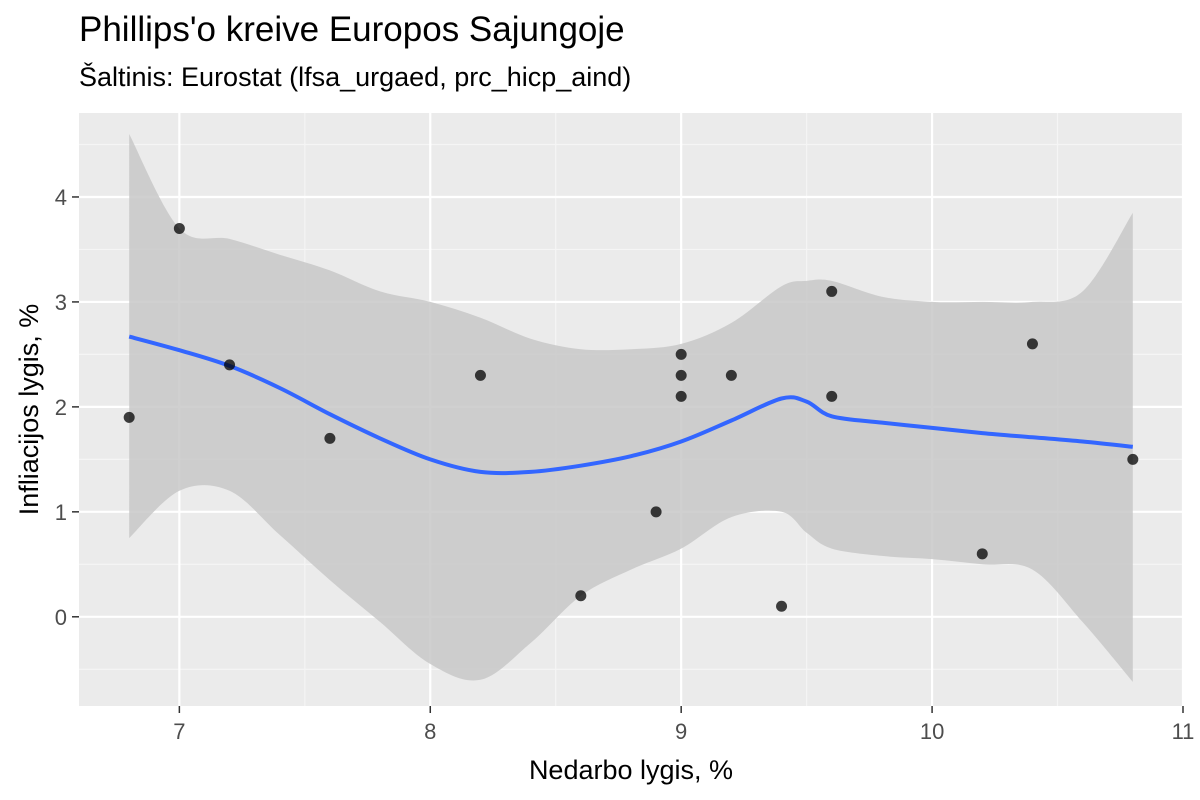  I want to click on y-tick-label: 1, so click(61, 512).